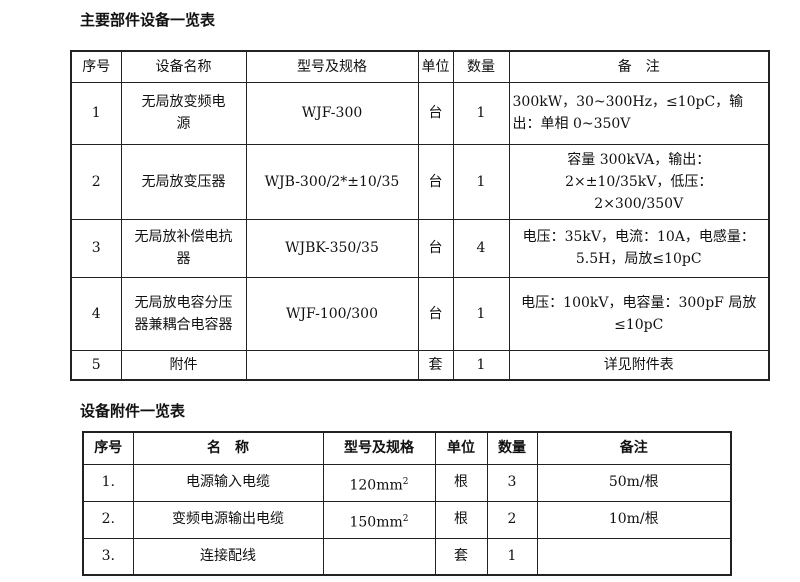 Image resolution: width=800 pixels, height=582 pixels. I want to click on cell-note, so click(634, 556).